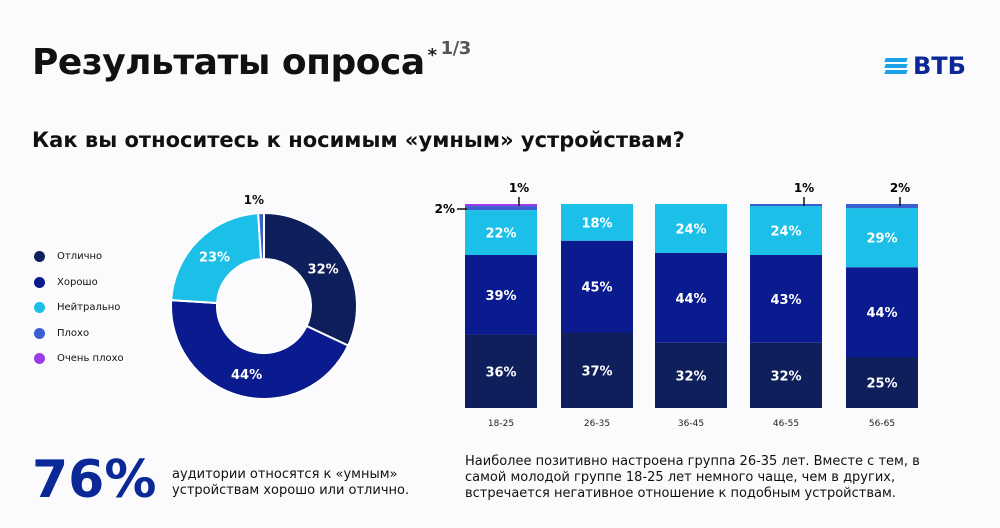 The image size is (1000, 528). What do you see at coordinates (501, 424) in the screenshot?
I see `x-tick-label: 18-25` at bounding box center [501, 424].